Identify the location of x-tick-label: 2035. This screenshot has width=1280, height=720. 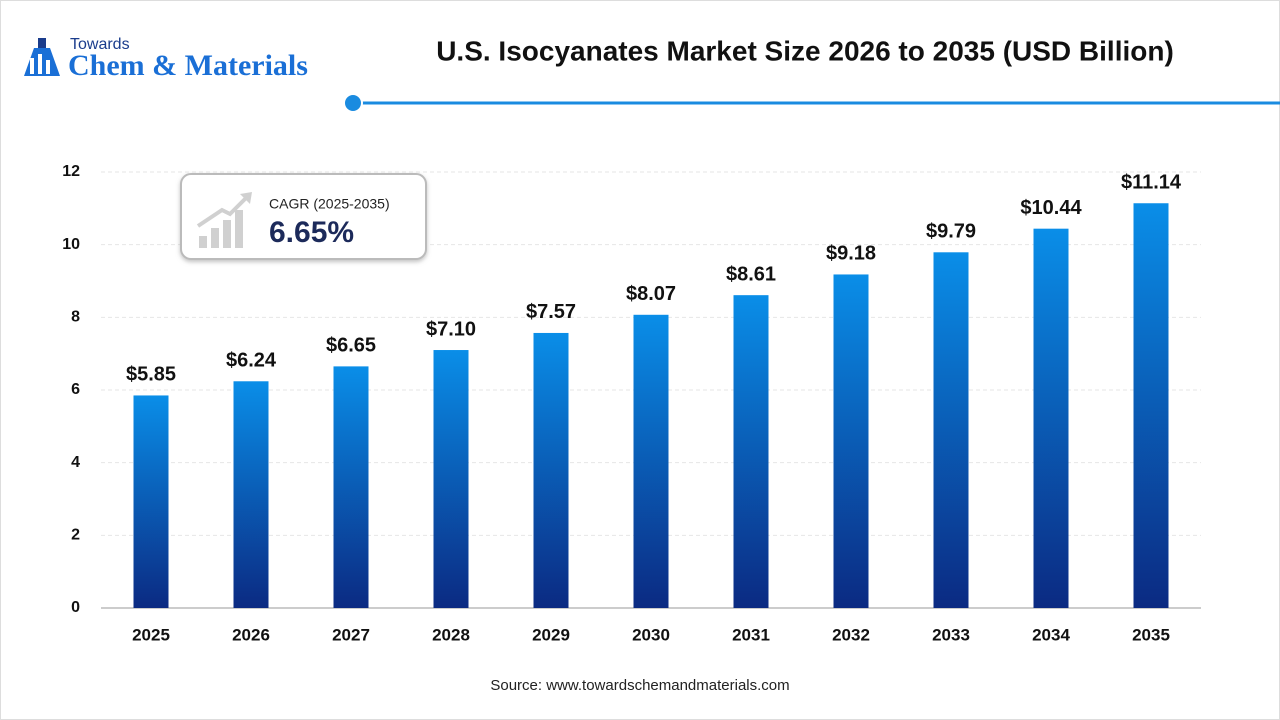
(1151, 634).